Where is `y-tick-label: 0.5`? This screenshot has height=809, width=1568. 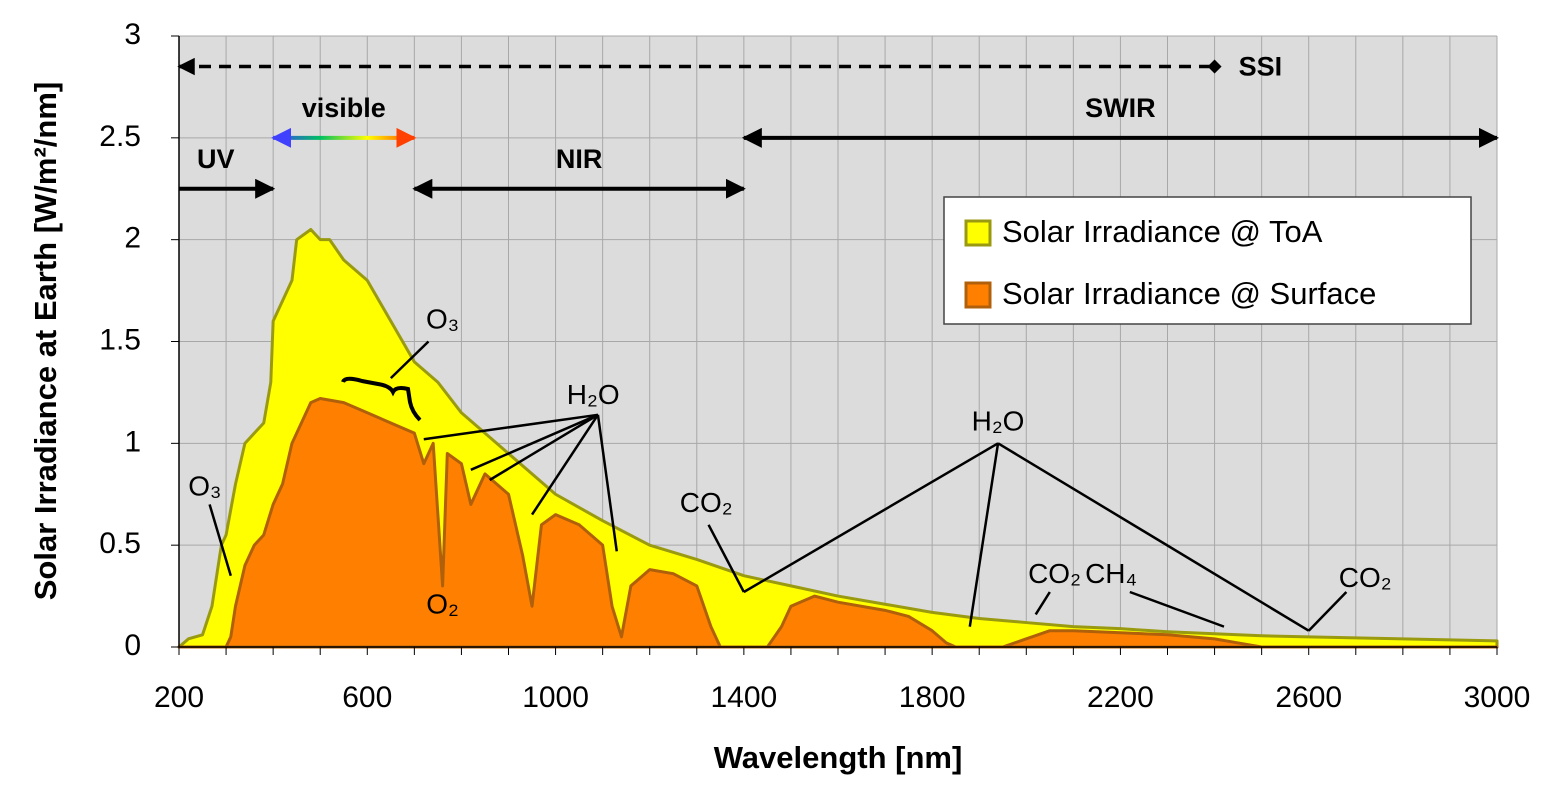
y-tick-label: 0.5 is located at coordinates (120, 543).